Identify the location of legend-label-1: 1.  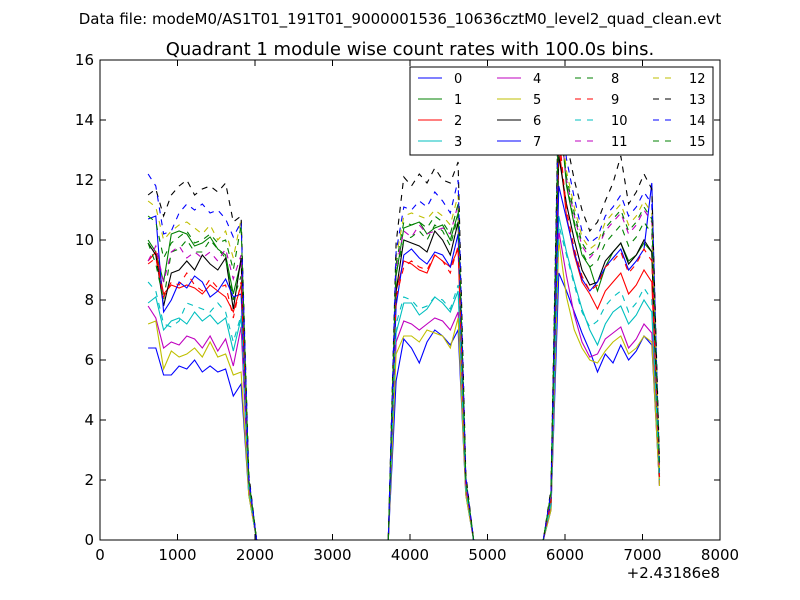
(458, 100).